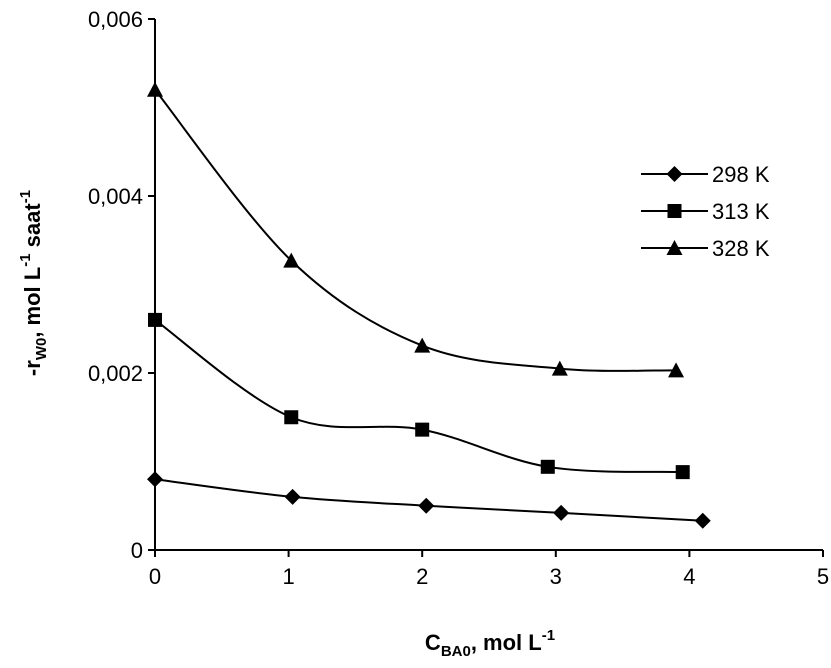 This screenshot has height=668, width=831. What do you see at coordinates (741, 174) in the screenshot?
I see `legend-label: 298 K` at bounding box center [741, 174].